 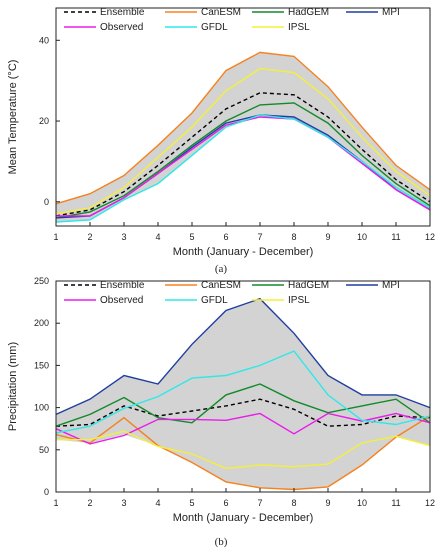 What do you see at coordinates (41, 281) in the screenshot?
I see `y-tick-label: 250` at bounding box center [41, 281].